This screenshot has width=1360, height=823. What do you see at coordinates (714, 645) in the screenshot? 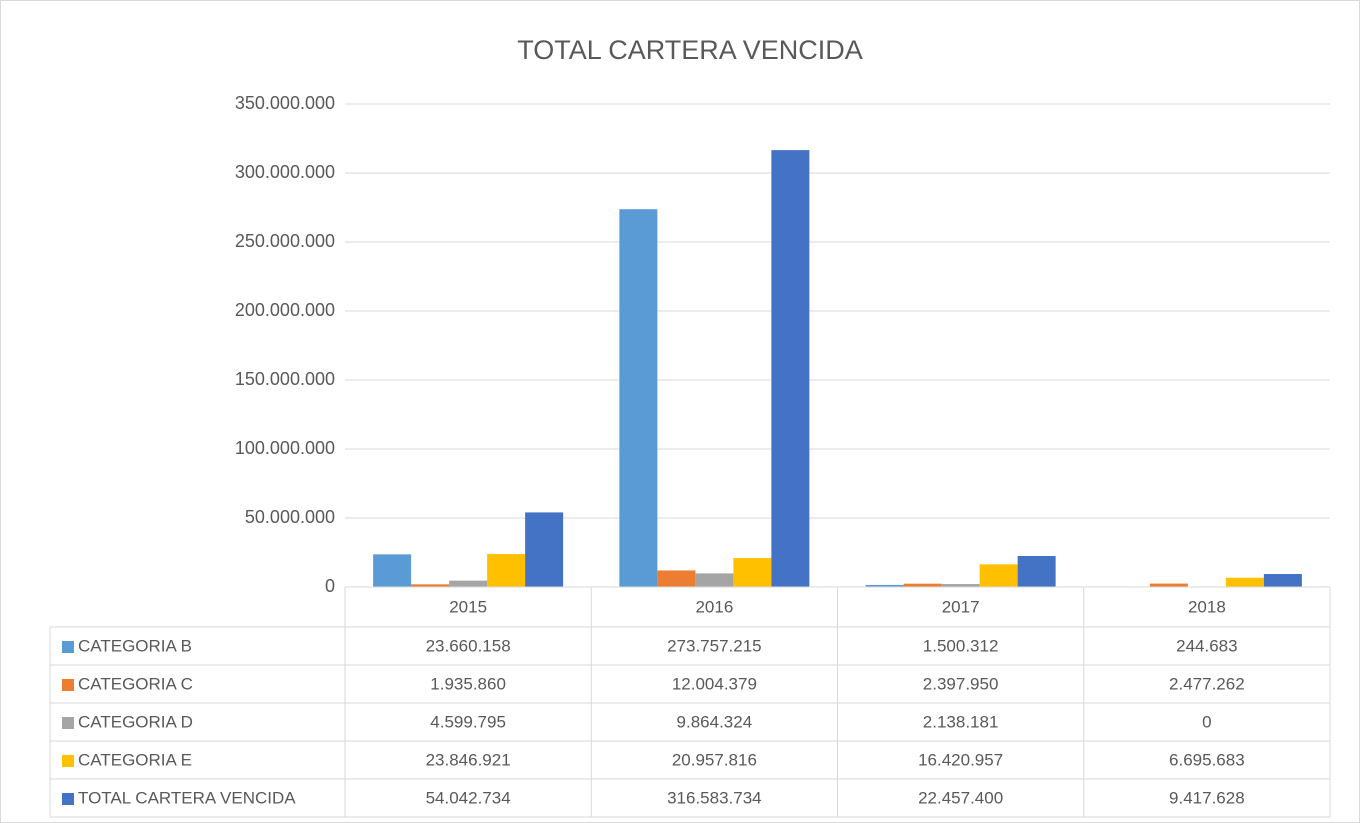
I see `data-label: 273.757.215` at bounding box center [714, 645].